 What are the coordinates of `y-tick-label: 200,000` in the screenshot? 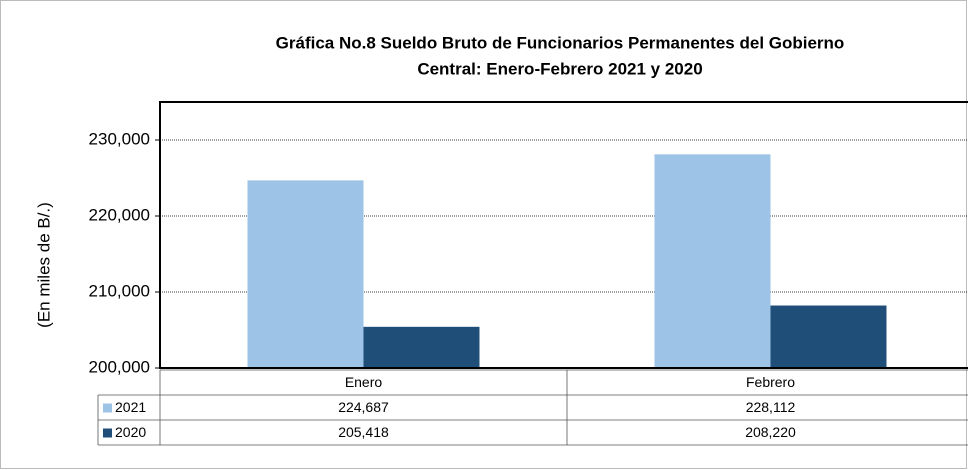 It's located at (119, 366).